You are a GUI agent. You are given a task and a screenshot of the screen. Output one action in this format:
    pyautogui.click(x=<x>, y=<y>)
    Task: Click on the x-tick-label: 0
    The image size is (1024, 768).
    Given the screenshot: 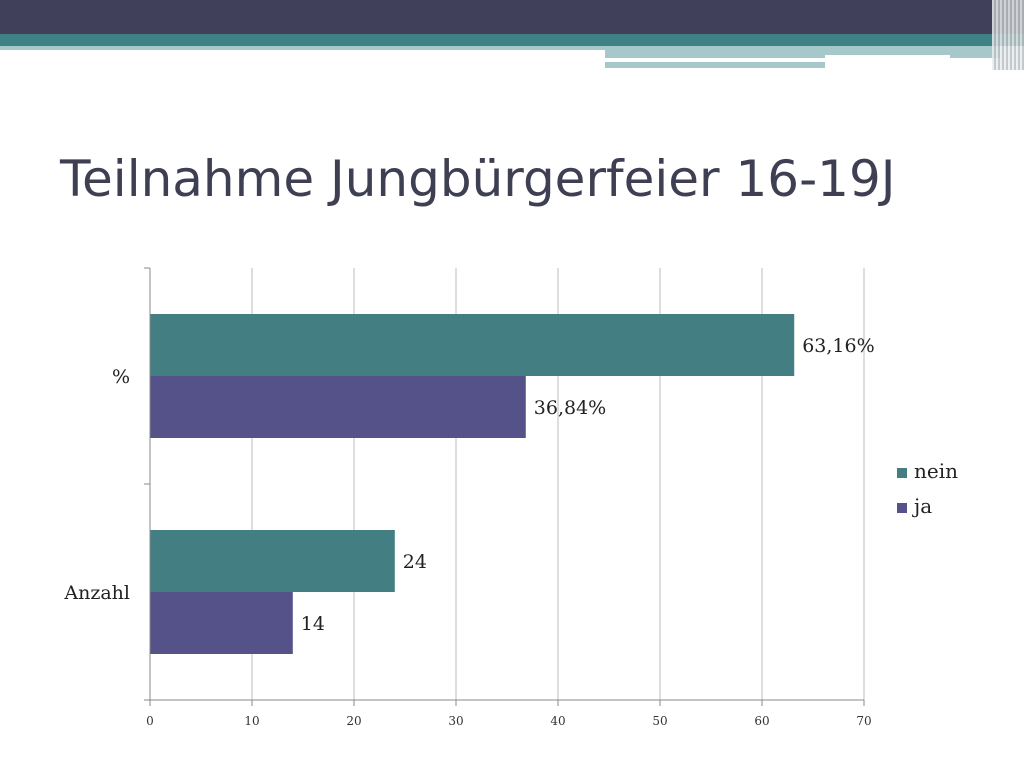 What is the action you would take?
    pyautogui.click(x=150, y=721)
    